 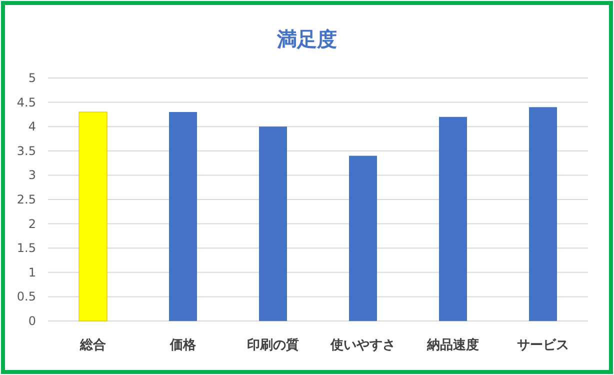 I want to click on x-tick-label: 納品速度, so click(x=452, y=345).